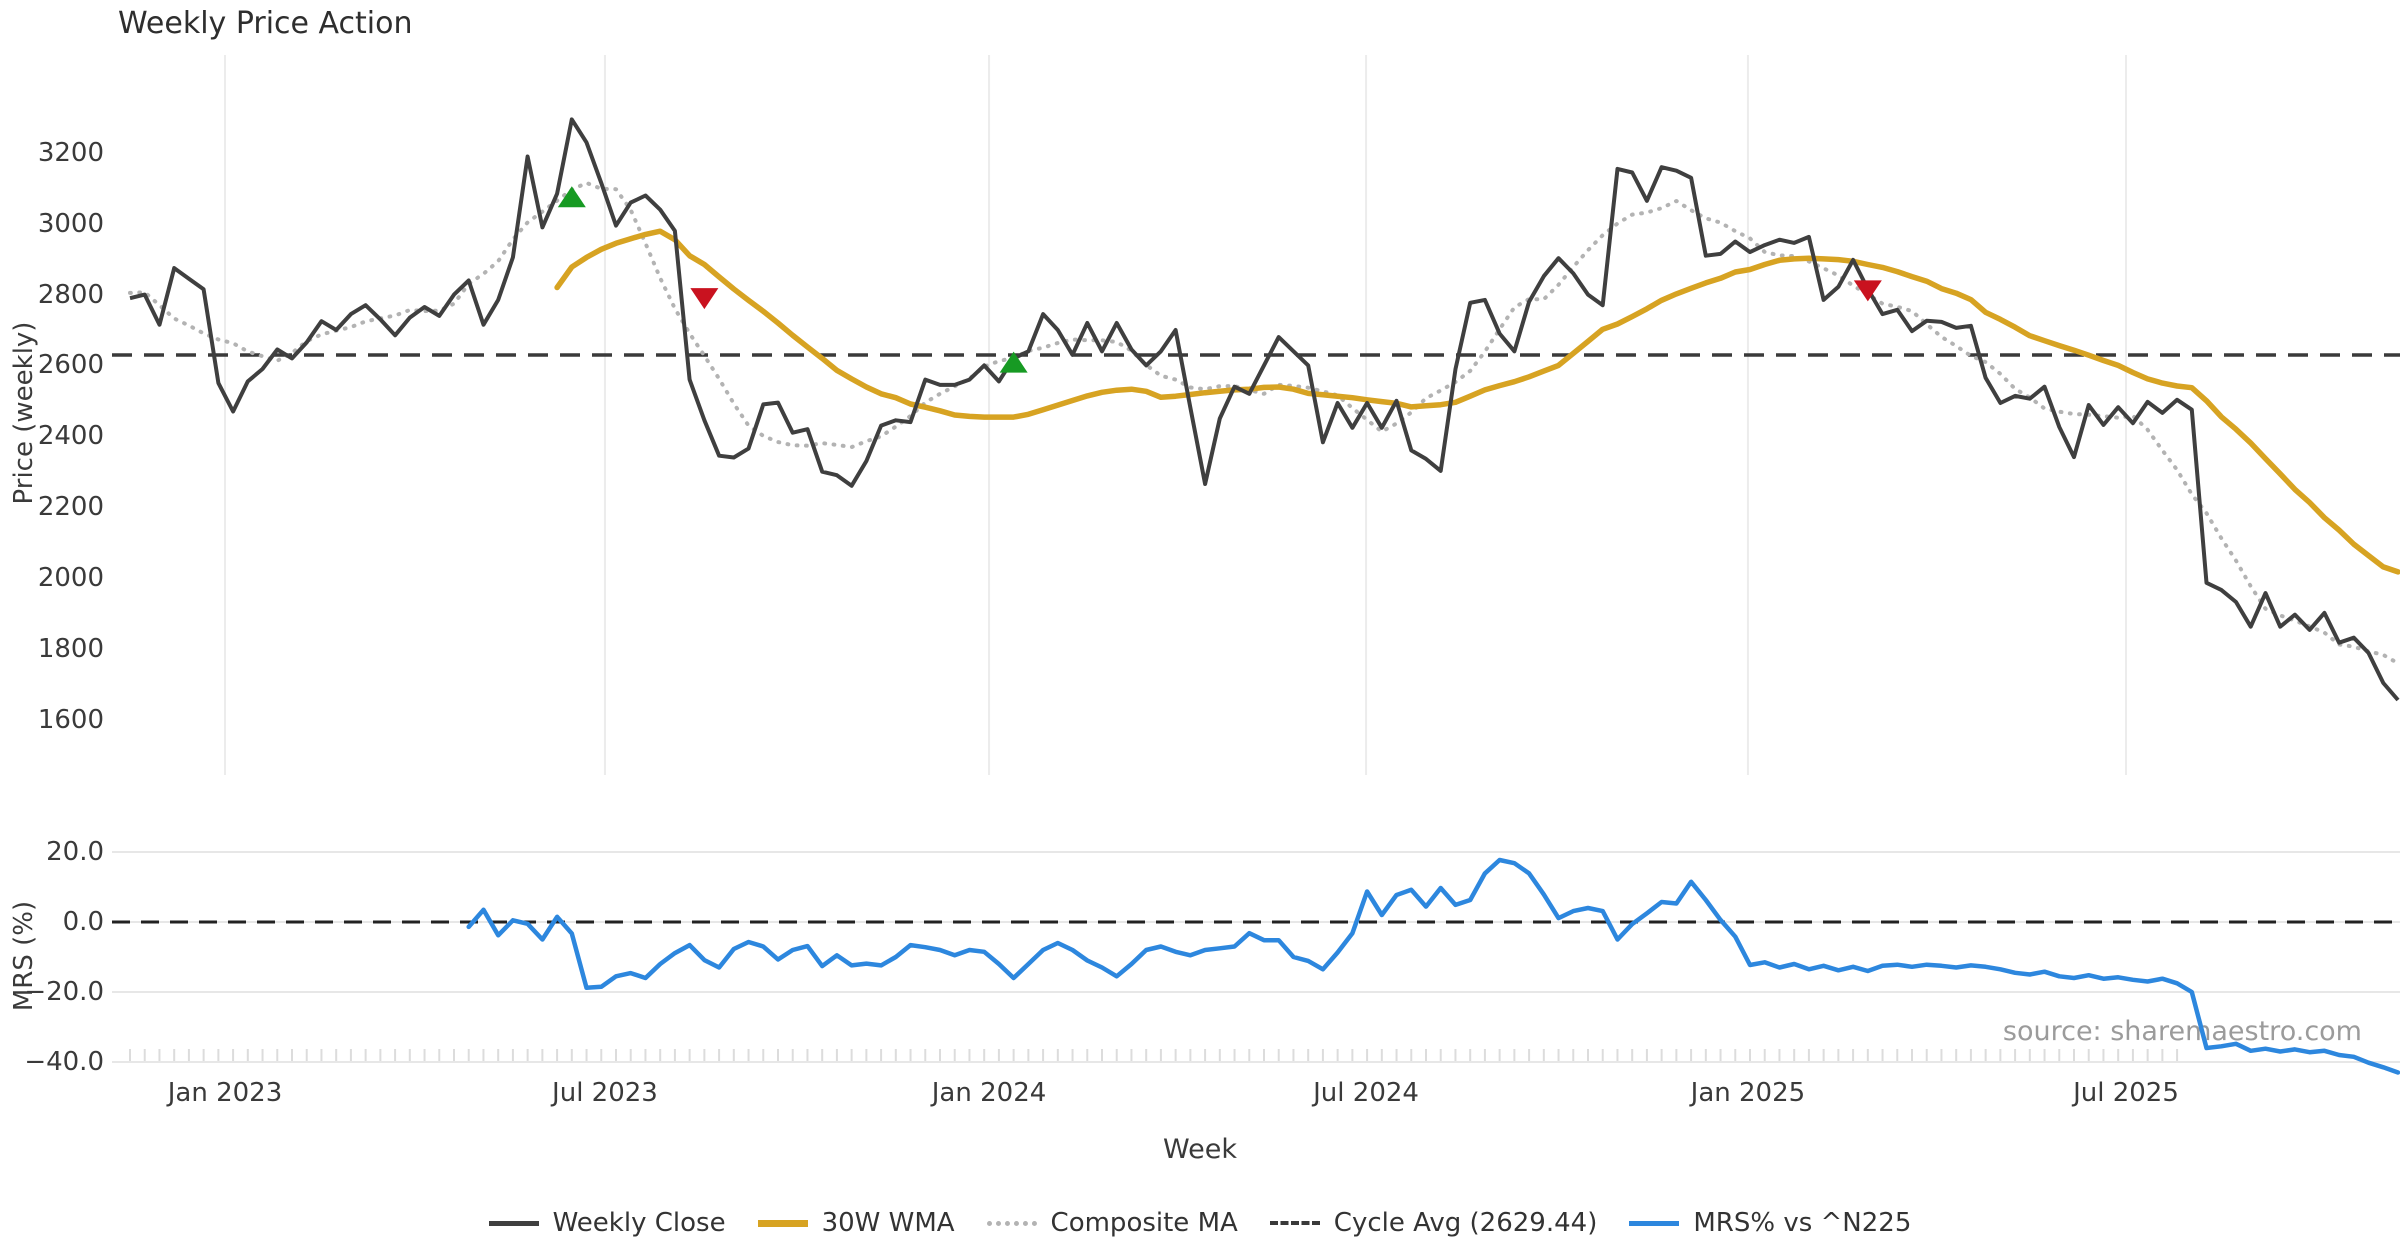 The image size is (2400, 1260). Describe the element at coordinates (70, 436) in the screenshot. I see `price-tick-label: 2400` at that location.